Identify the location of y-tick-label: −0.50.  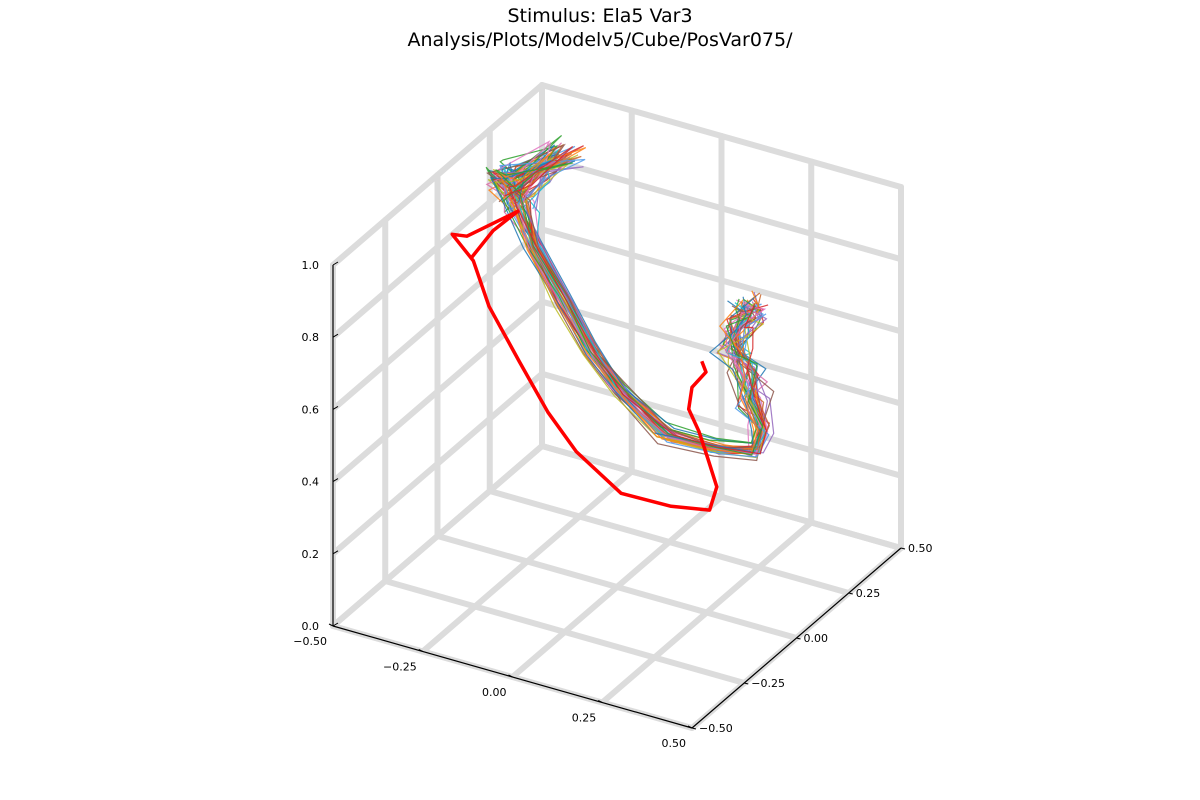
(716, 728).